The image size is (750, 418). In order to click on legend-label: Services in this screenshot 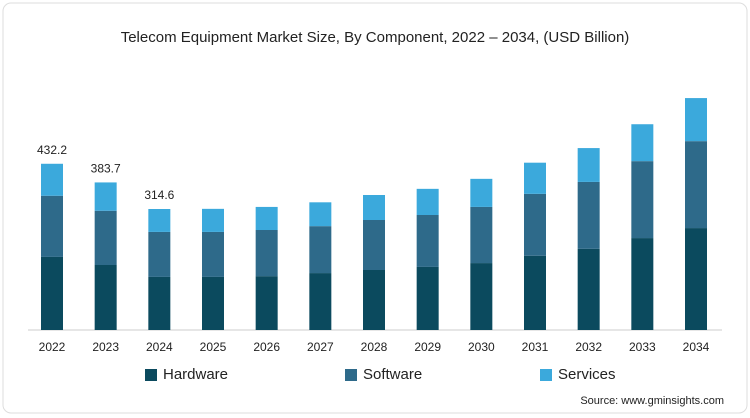, I will do `click(587, 374)`.